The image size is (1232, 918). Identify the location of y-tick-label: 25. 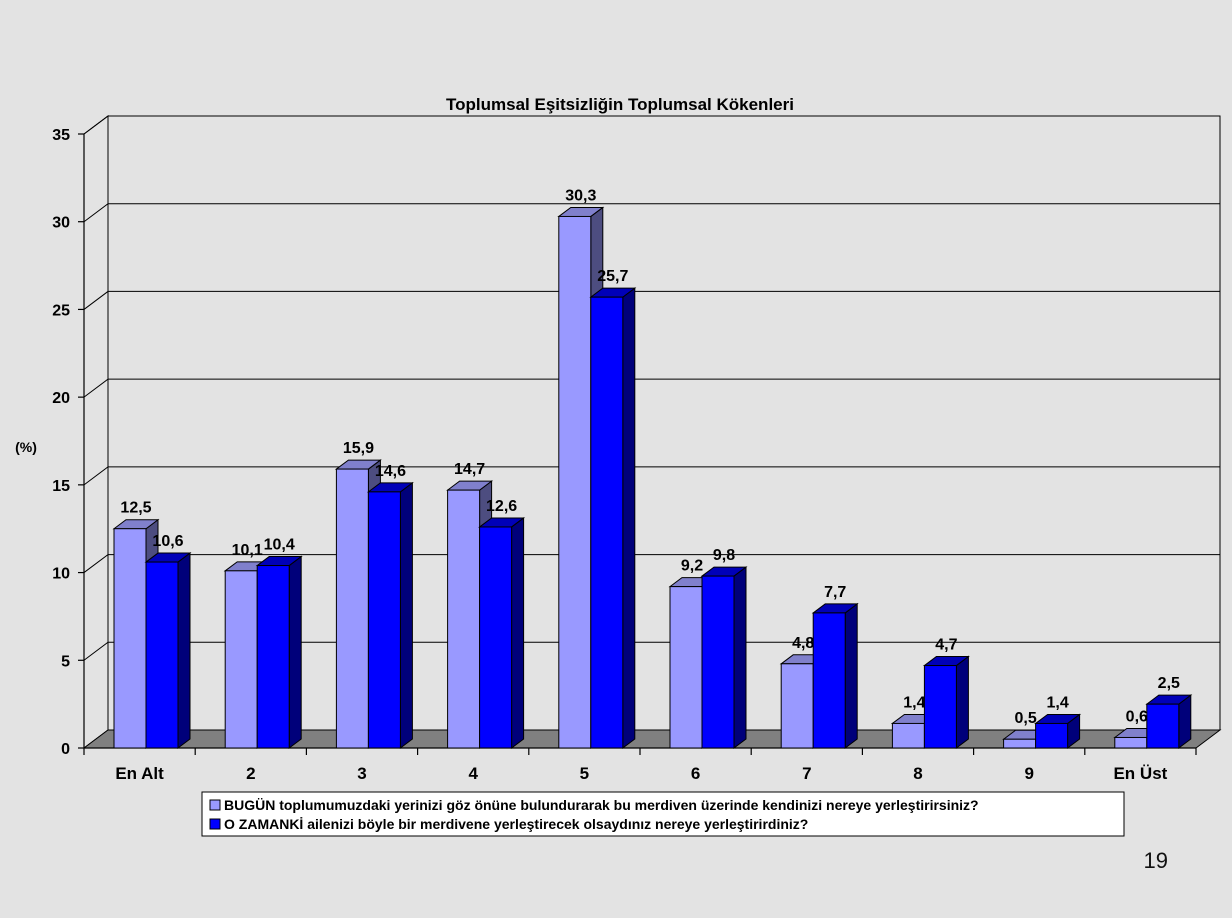
(61, 310).